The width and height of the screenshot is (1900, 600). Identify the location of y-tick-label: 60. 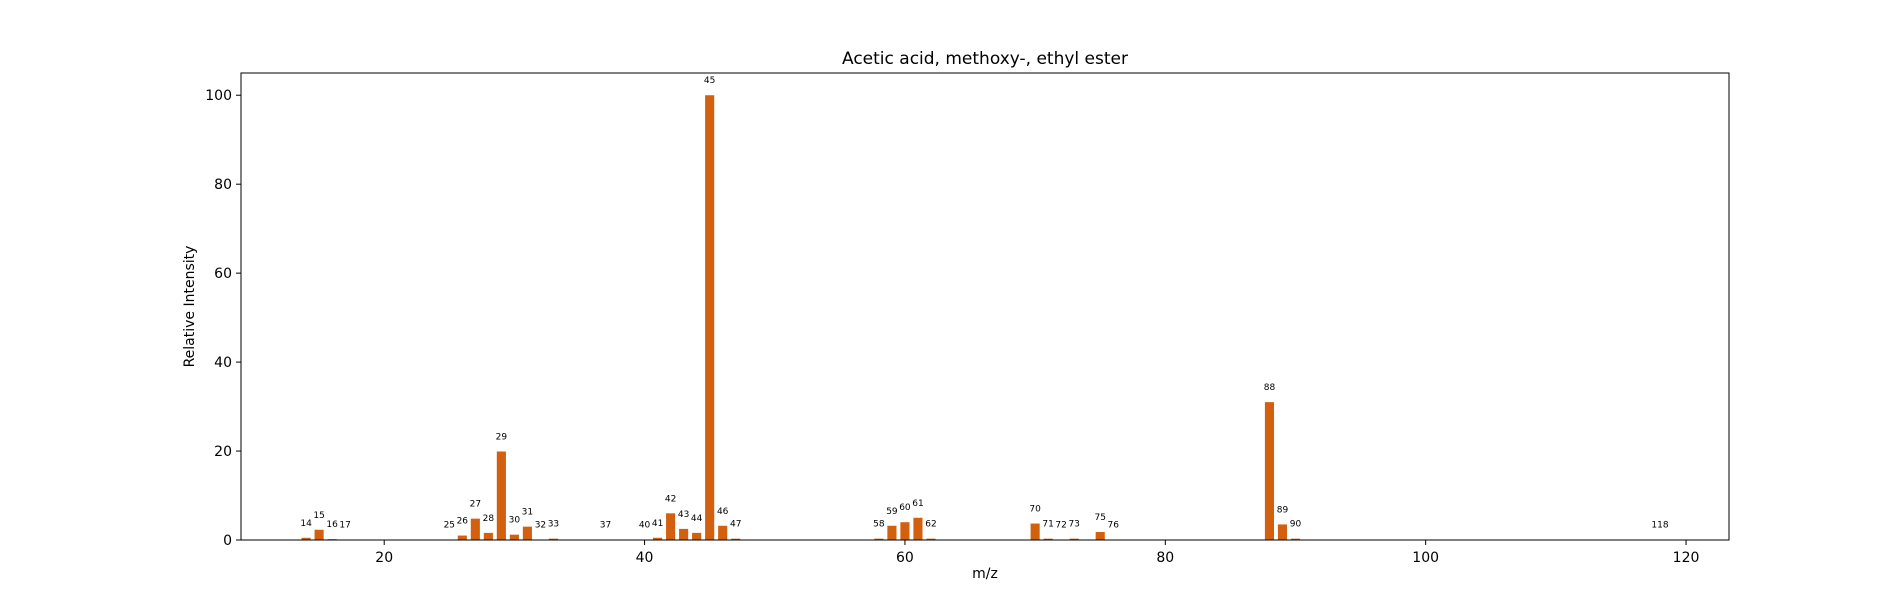
(223, 274).